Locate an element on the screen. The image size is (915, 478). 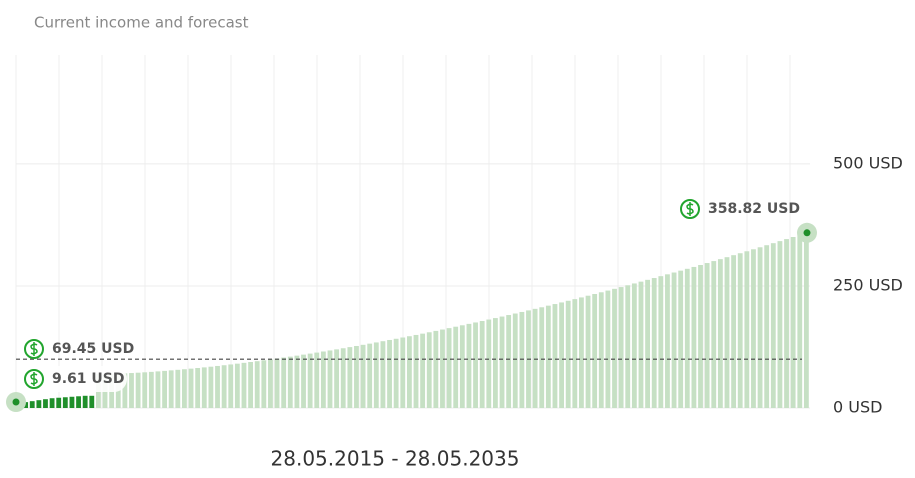
annotation-label: 358.82 USD is located at coordinates (754, 209).